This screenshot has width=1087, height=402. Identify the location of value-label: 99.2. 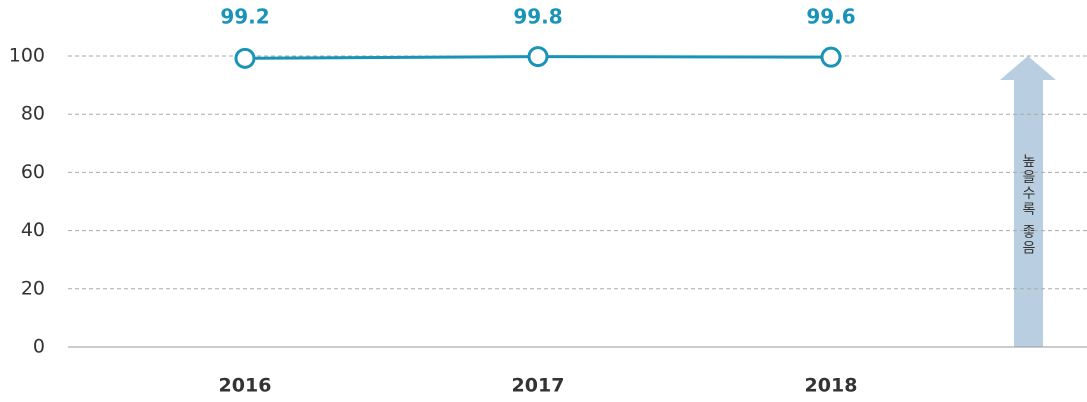
(244, 17).